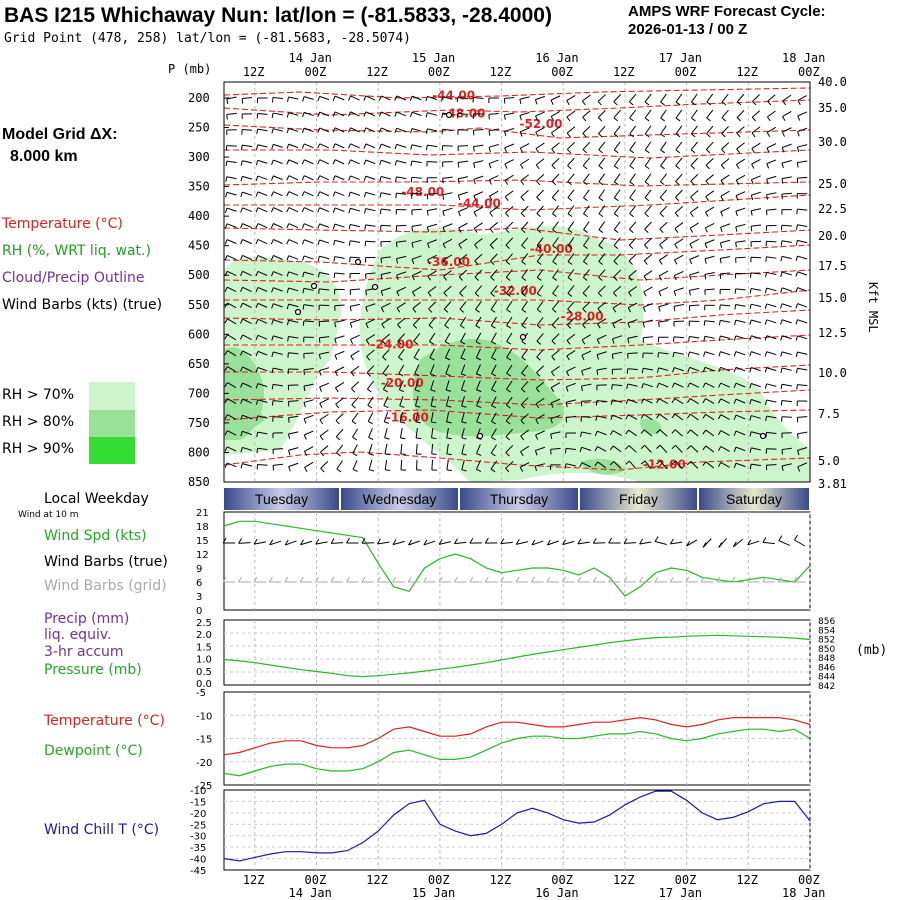 Image resolution: width=900 pixels, height=900 pixels. What do you see at coordinates (104, 721) in the screenshot?
I see `temperature-panel-label: Temperature (°C)` at bounding box center [104, 721].